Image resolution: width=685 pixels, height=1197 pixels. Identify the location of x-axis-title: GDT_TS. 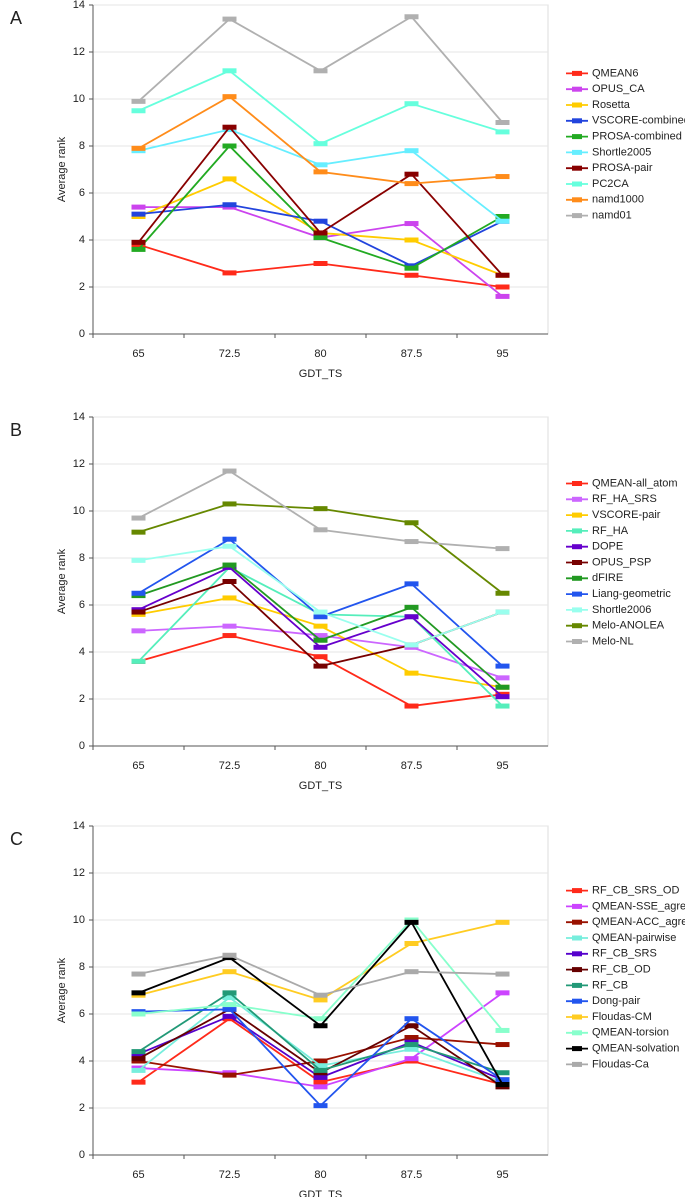
(320, 1193).